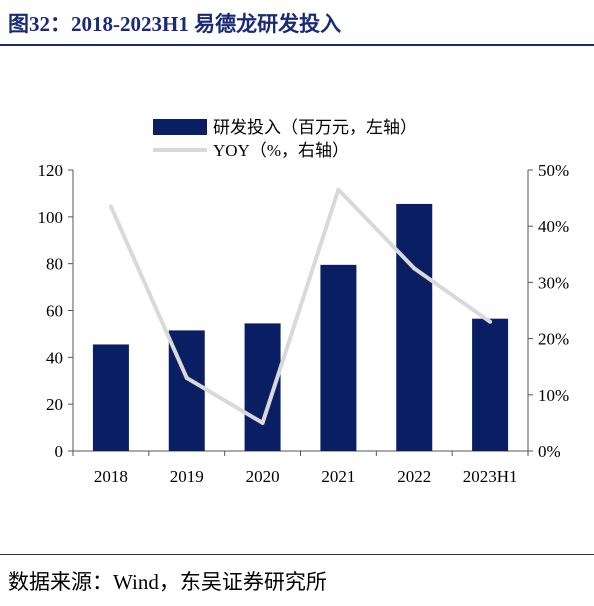  Describe the element at coordinates (285, 139) in the screenshot. I see `legend: 研发投入（百万元，左轴） YOY（%，右轴）` at that location.